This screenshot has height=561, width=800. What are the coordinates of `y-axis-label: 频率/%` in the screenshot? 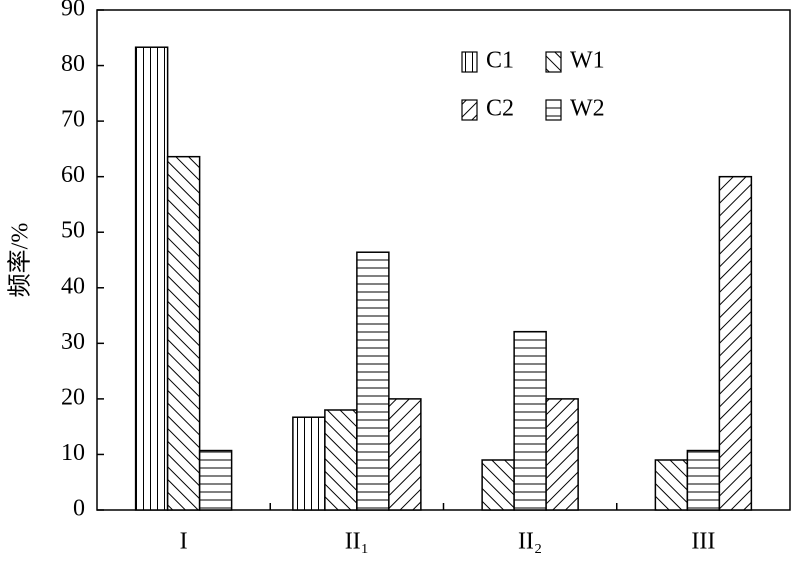 It's located at (20, 260).